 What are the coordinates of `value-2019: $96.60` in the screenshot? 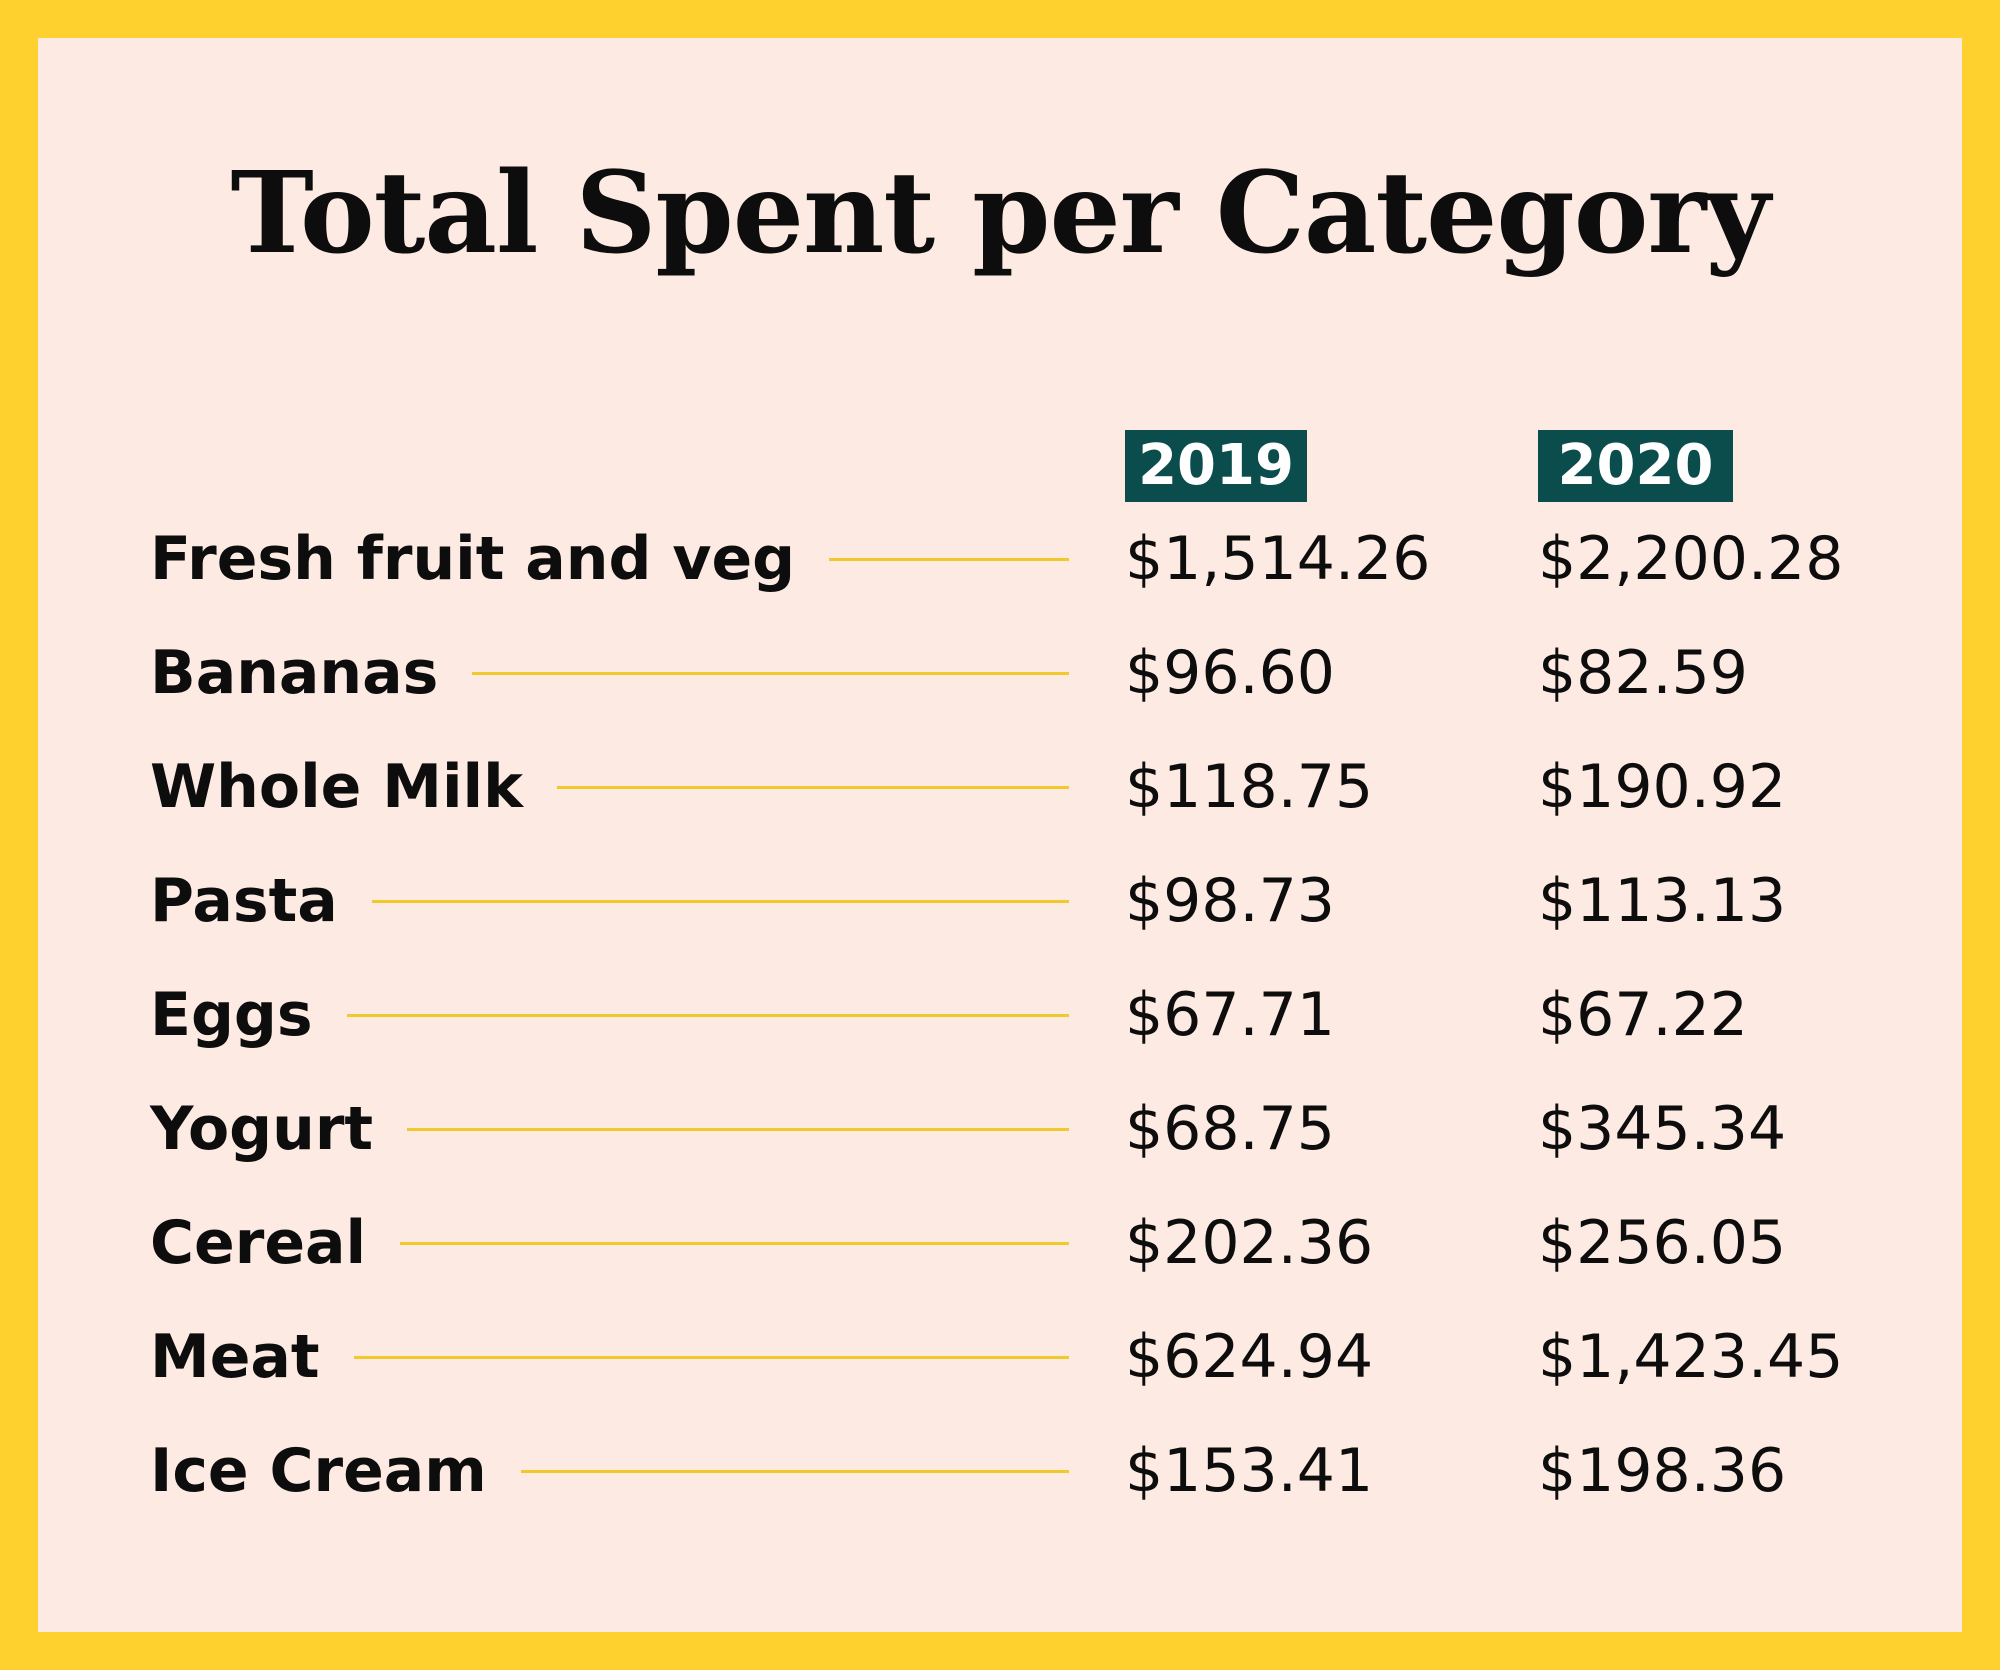 It's located at (1230, 673).